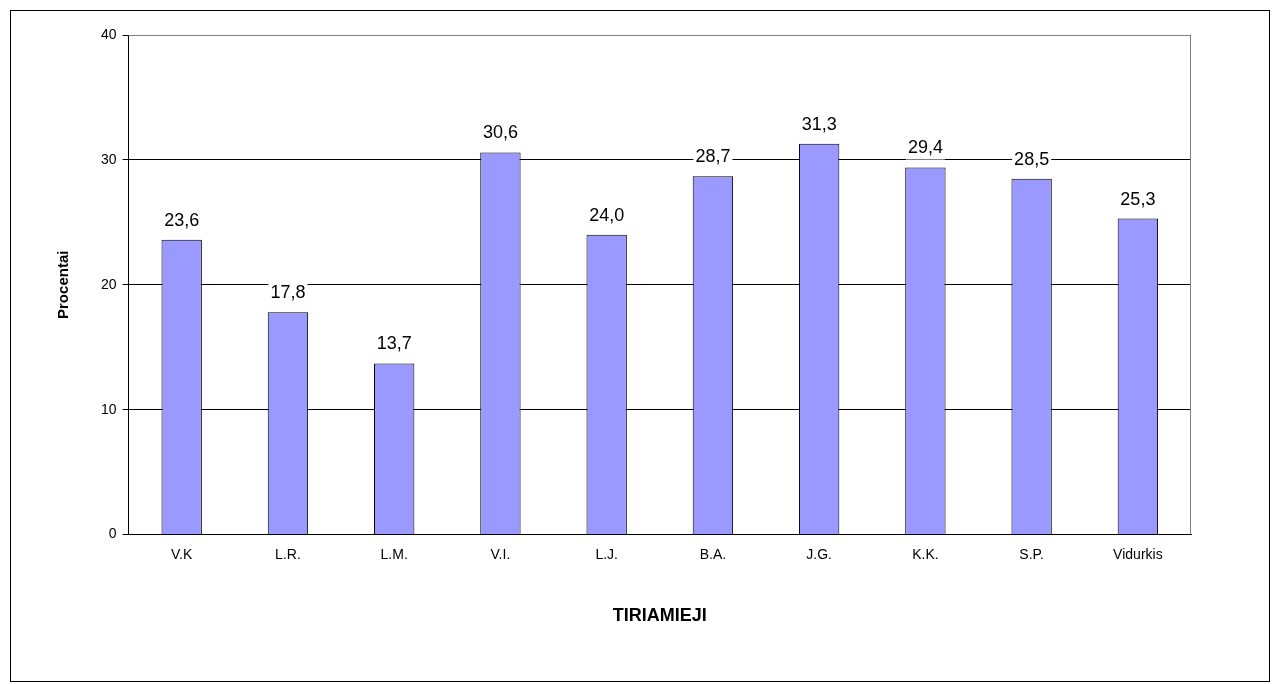 The width and height of the screenshot is (1280, 684). What do you see at coordinates (819, 553) in the screenshot?
I see `x-tick-label: J.G.` at bounding box center [819, 553].